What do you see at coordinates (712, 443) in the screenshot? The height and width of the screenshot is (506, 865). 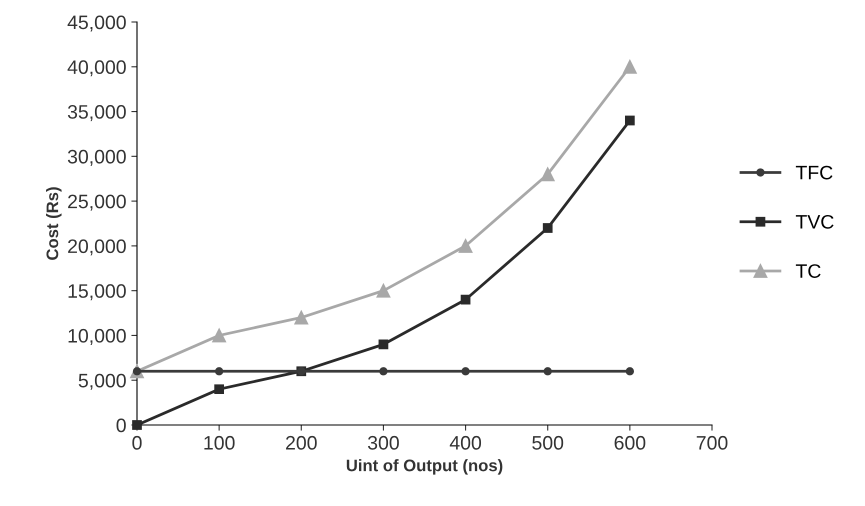 I see `x-tick-label: 700` at bounding box center [712, 443].